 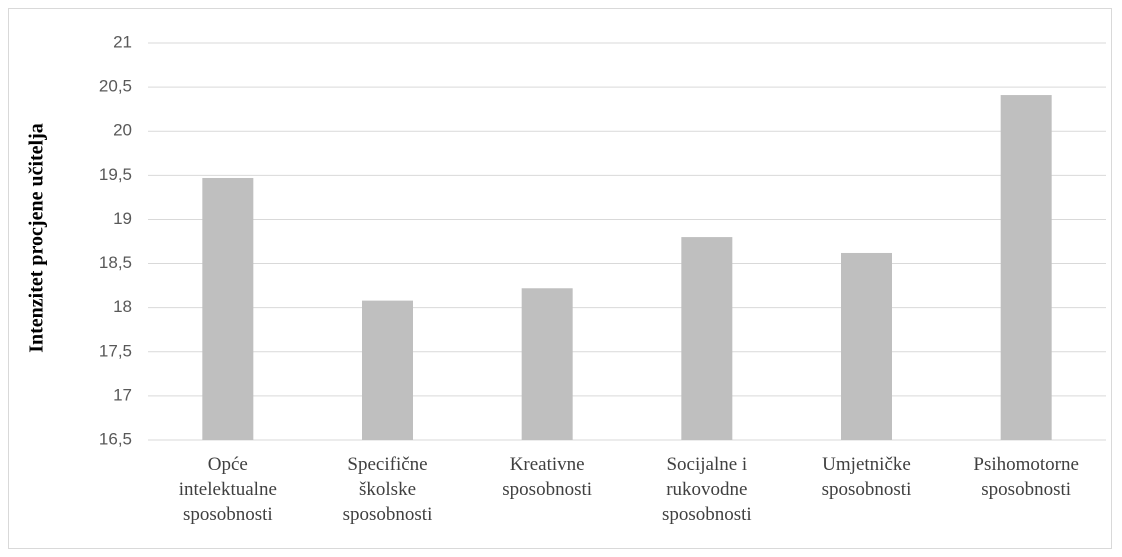 What do you see at coordinates (707, 489) in the screenshot?
I see `x-category-label: Socijalne i rukovodne sposobnosti` at bounding box center [707, 489].